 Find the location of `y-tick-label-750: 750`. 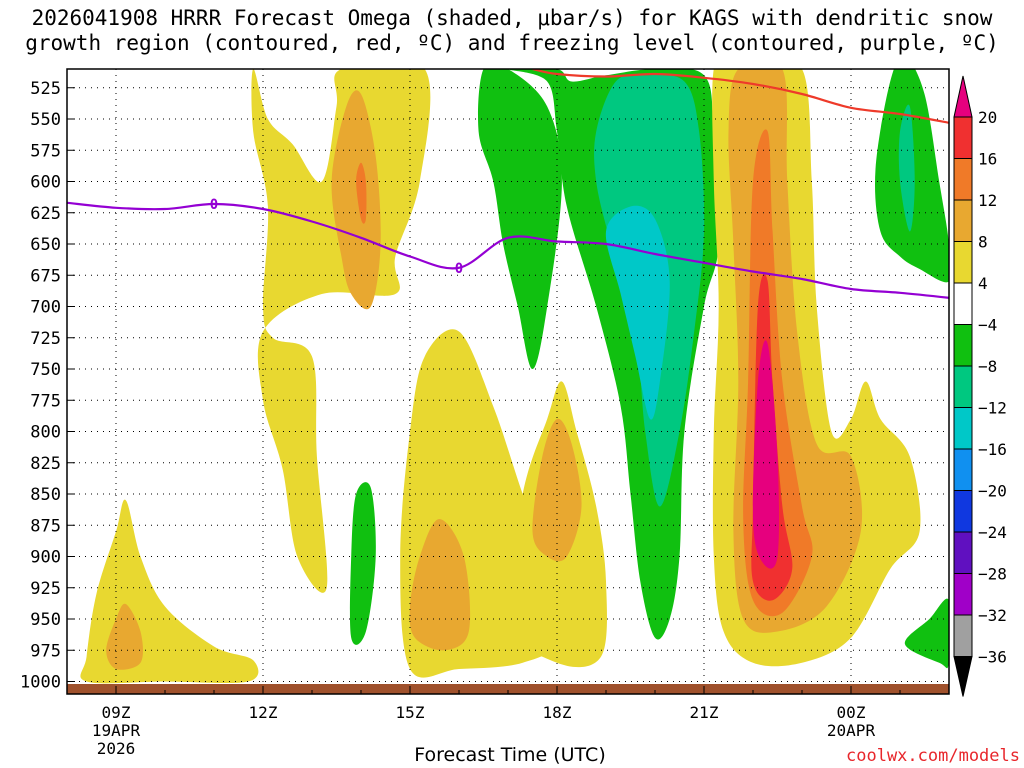

y-tick-label-750: 750 is located at coordinates (45, 370).